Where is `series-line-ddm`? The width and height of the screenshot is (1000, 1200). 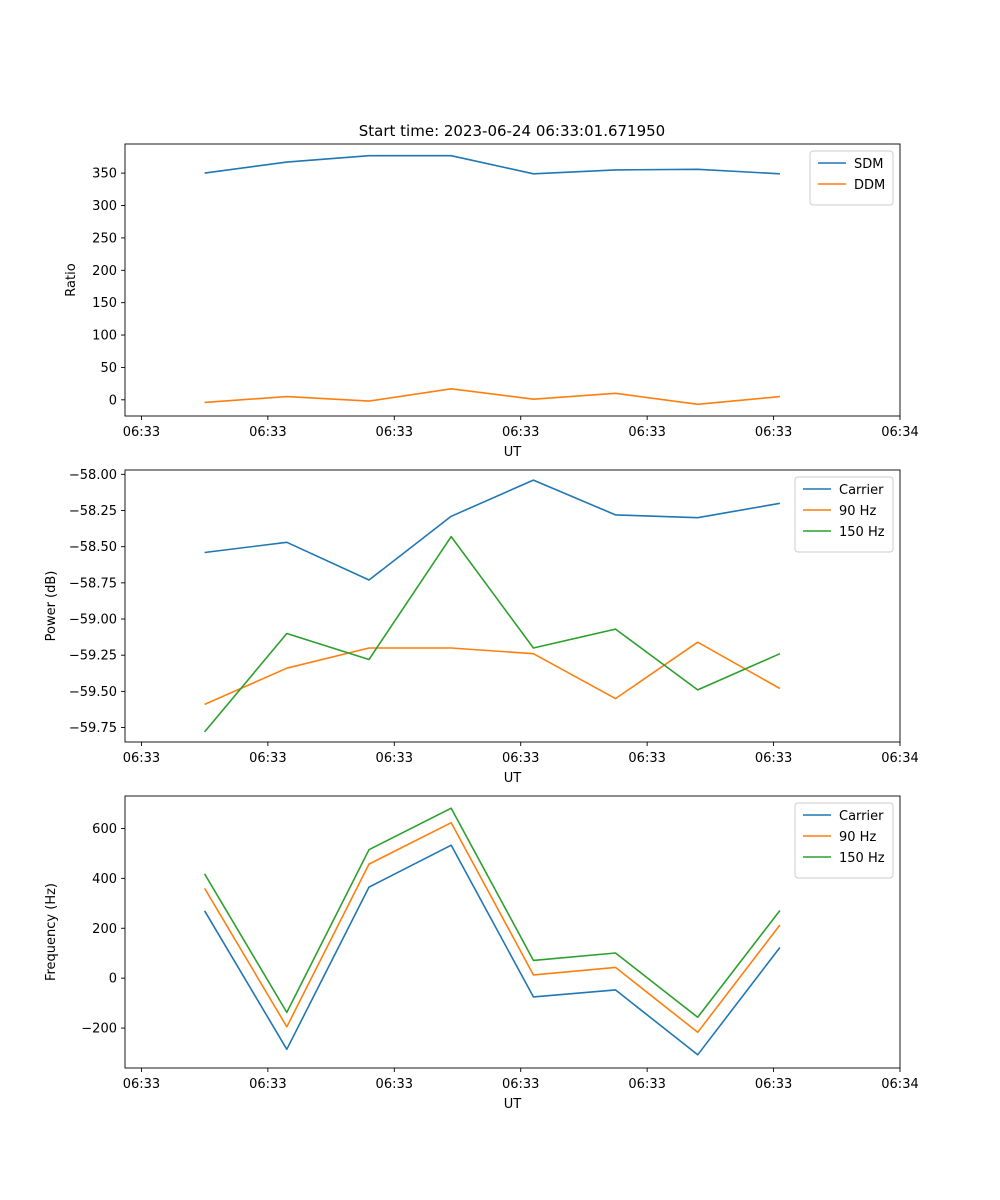 series-line-ddm is located at coordinates (492, 396).